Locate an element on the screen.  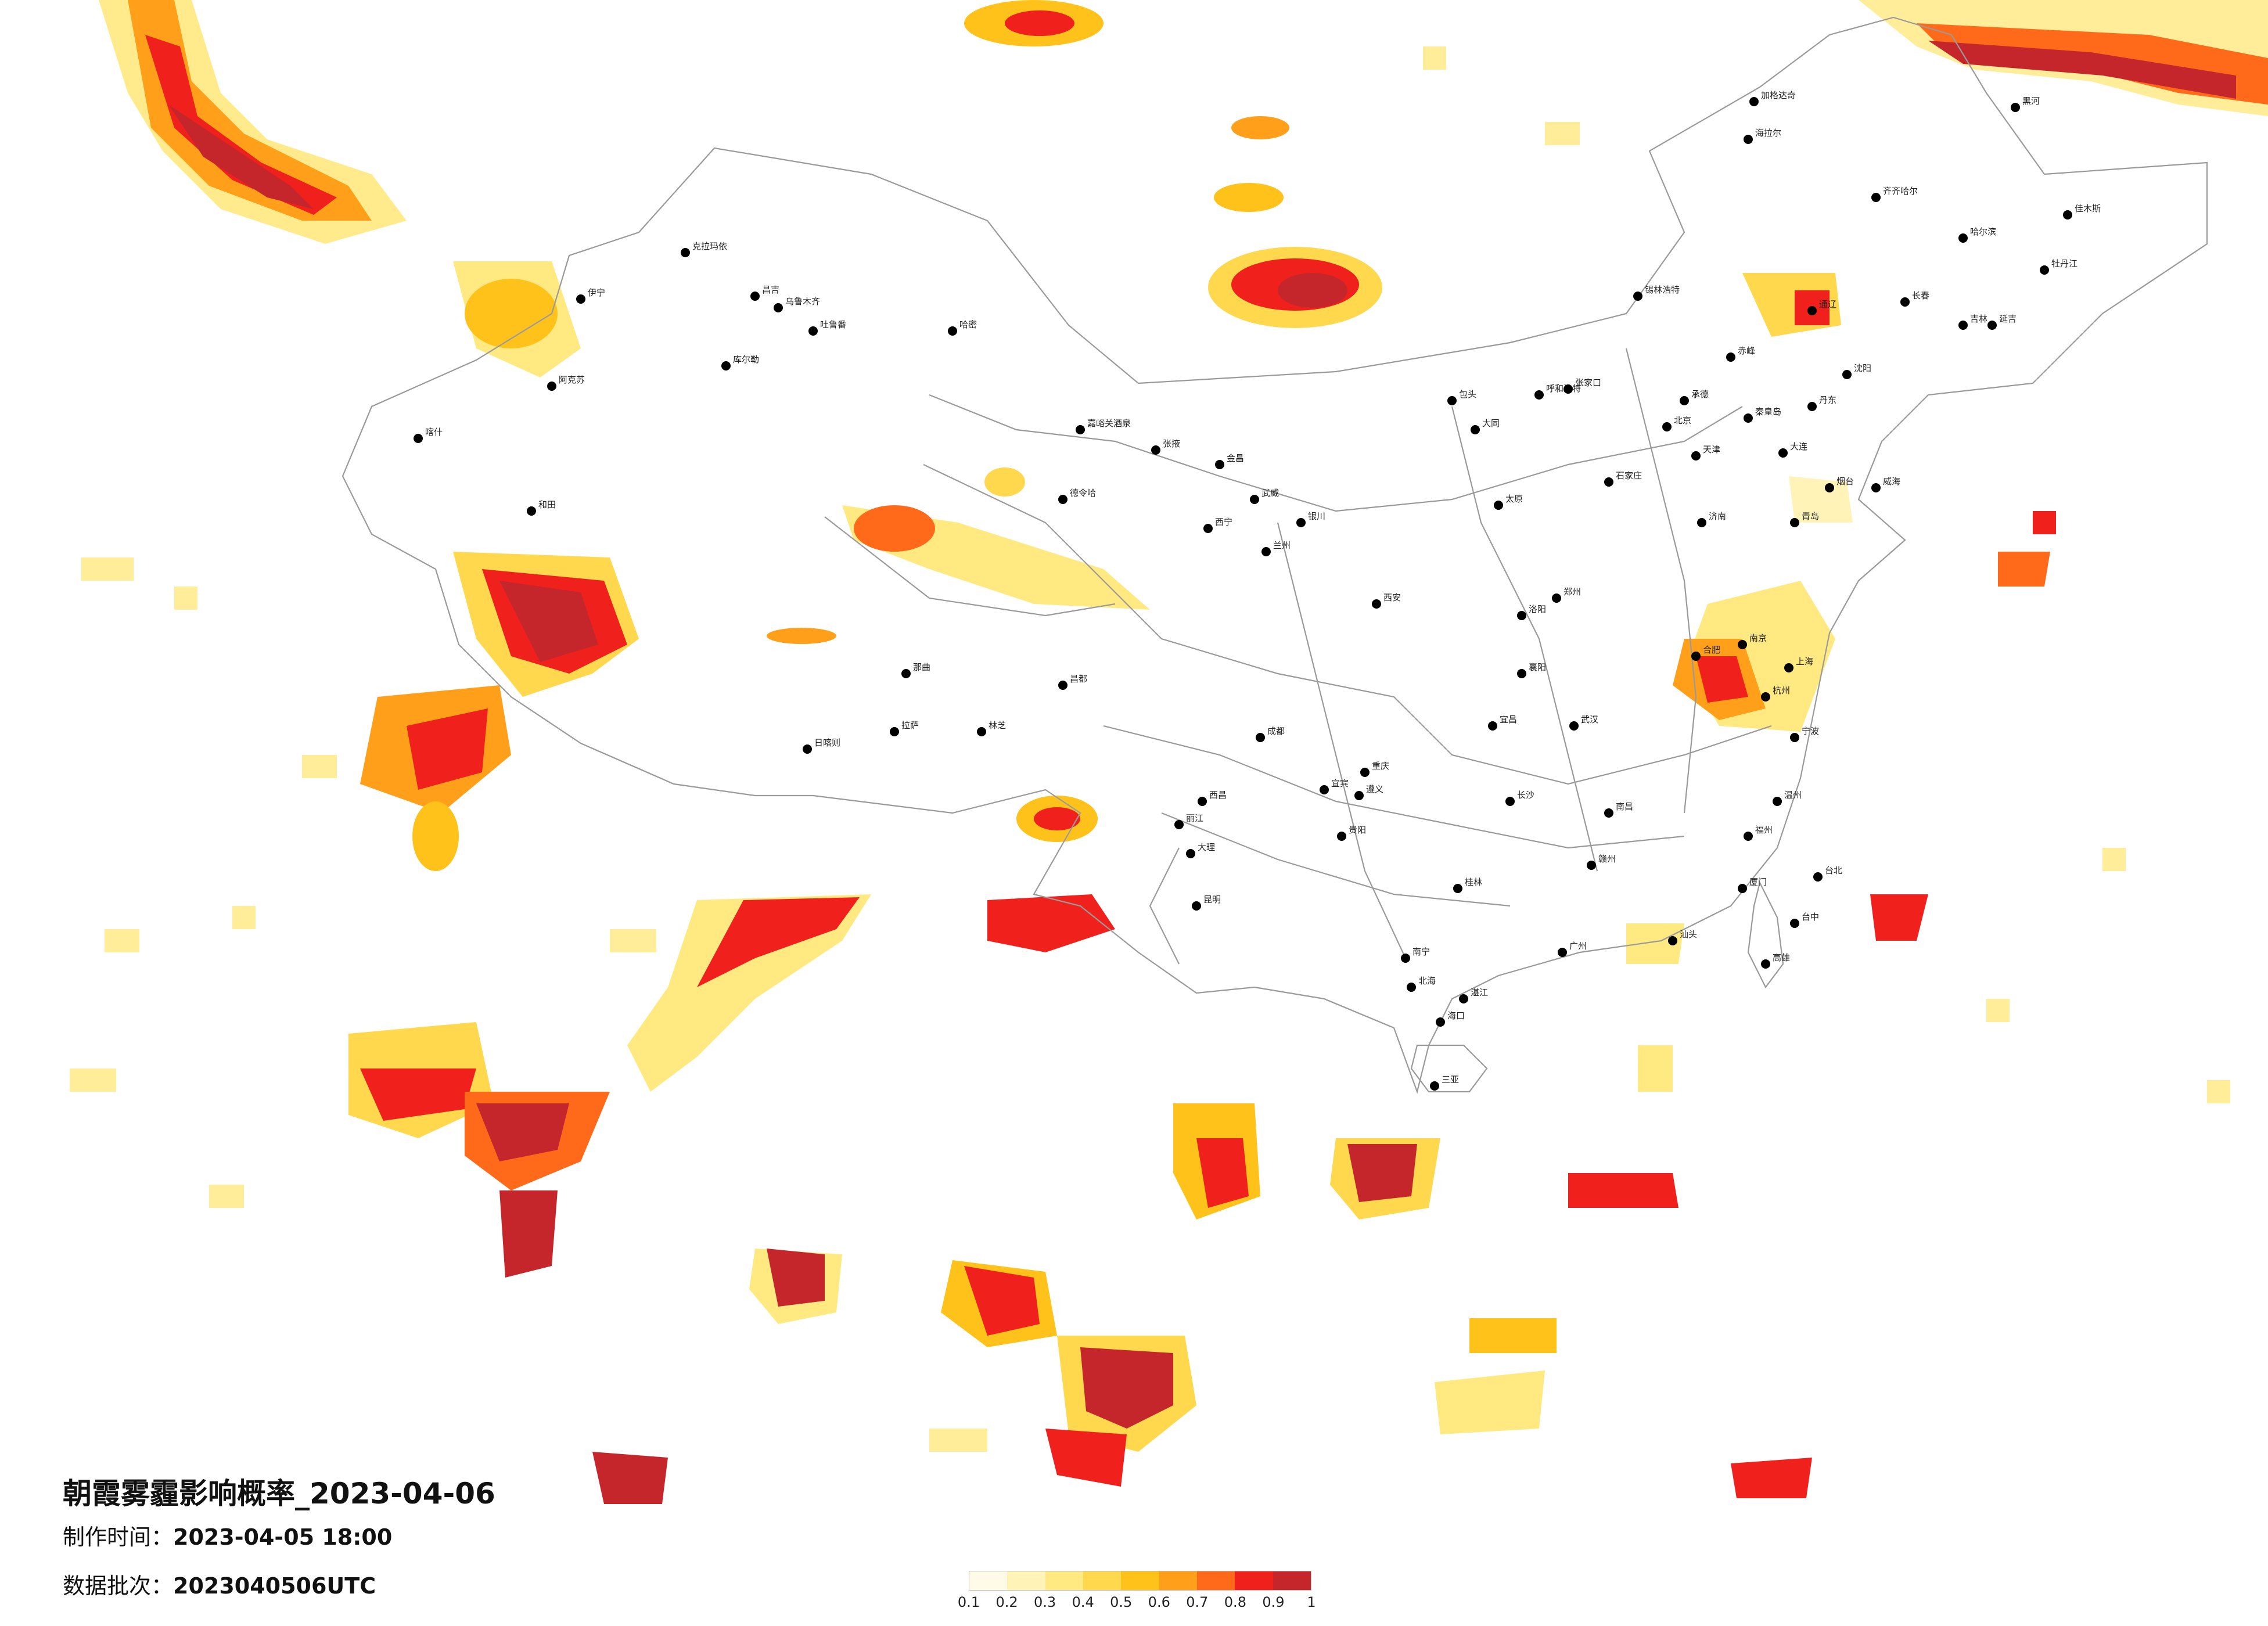
legend-tick-label: 0.4 is located at coordinates (1083, 1602).